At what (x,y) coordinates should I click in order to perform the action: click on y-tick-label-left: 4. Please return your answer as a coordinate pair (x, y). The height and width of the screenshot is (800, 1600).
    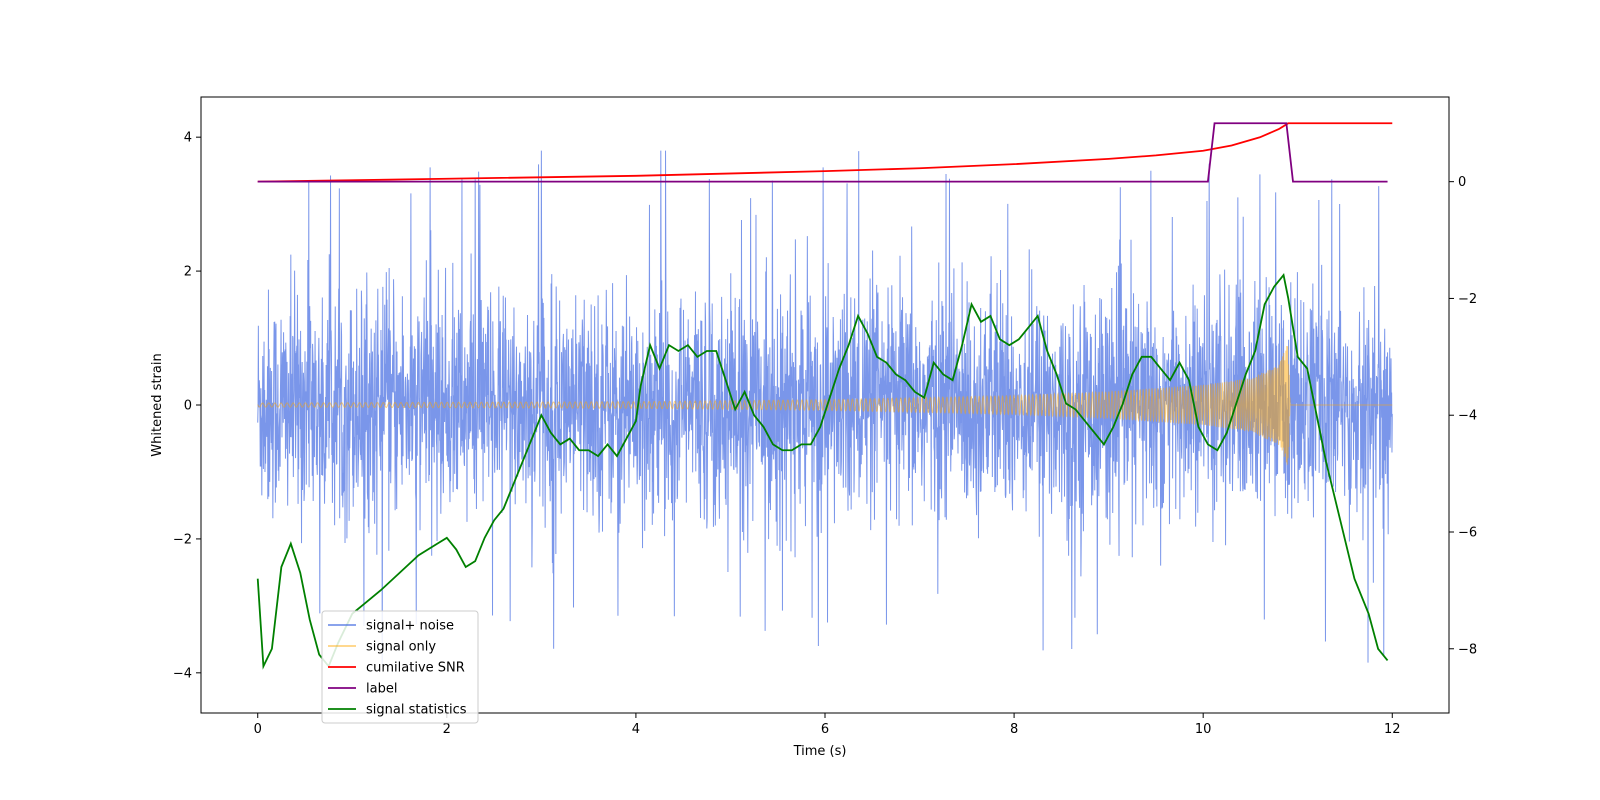
    Looking at the image, I should click on (188, 138).